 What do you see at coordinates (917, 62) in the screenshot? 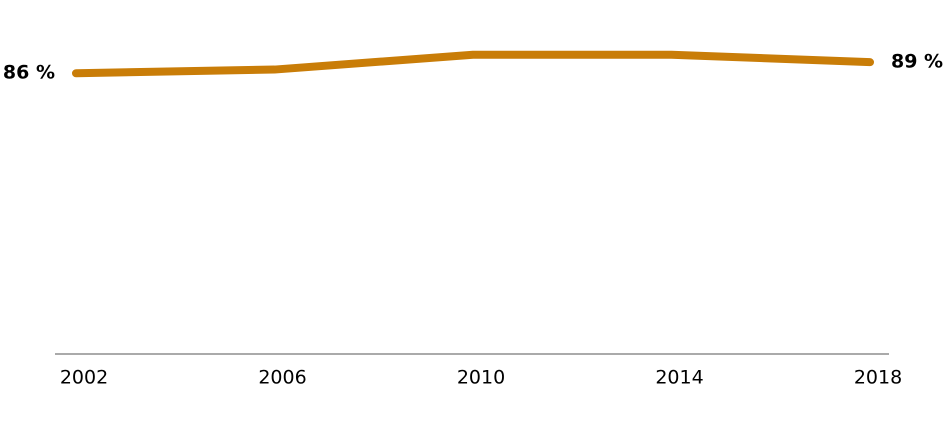
I see `value-label: 89 %` at bounding box center [917, 62].